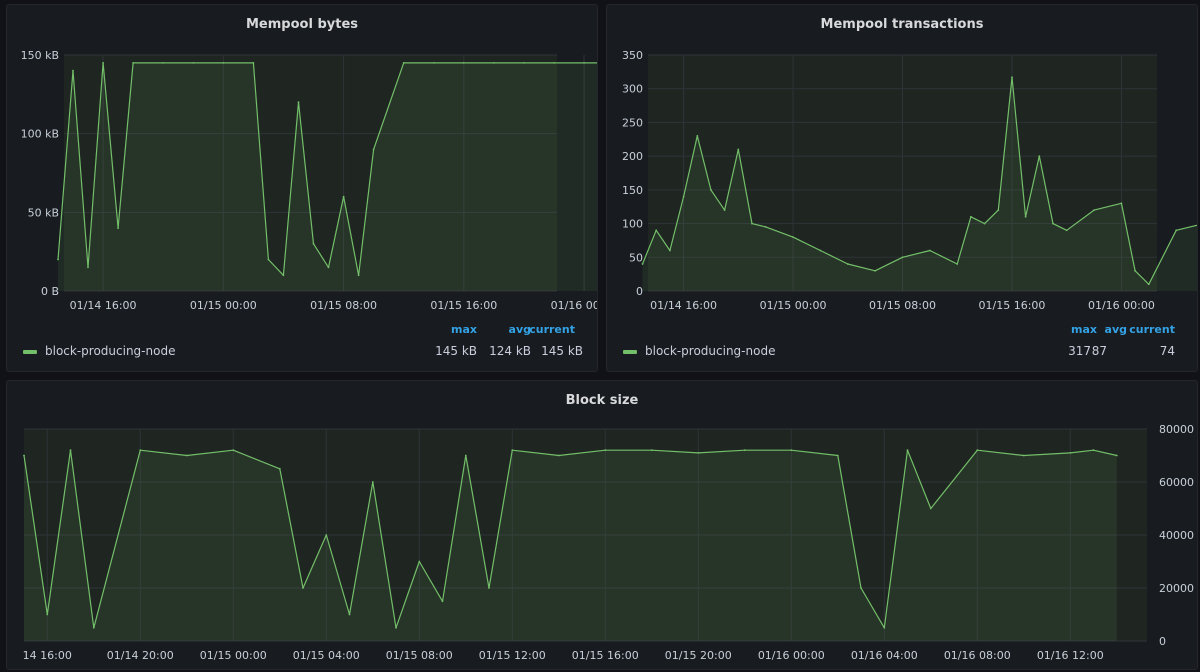 The height and width of the screenshot is (672, 1200). Describe the element at coordinates (632, 190) in the screenshot. I see `y-tick-label: 150` at that location.